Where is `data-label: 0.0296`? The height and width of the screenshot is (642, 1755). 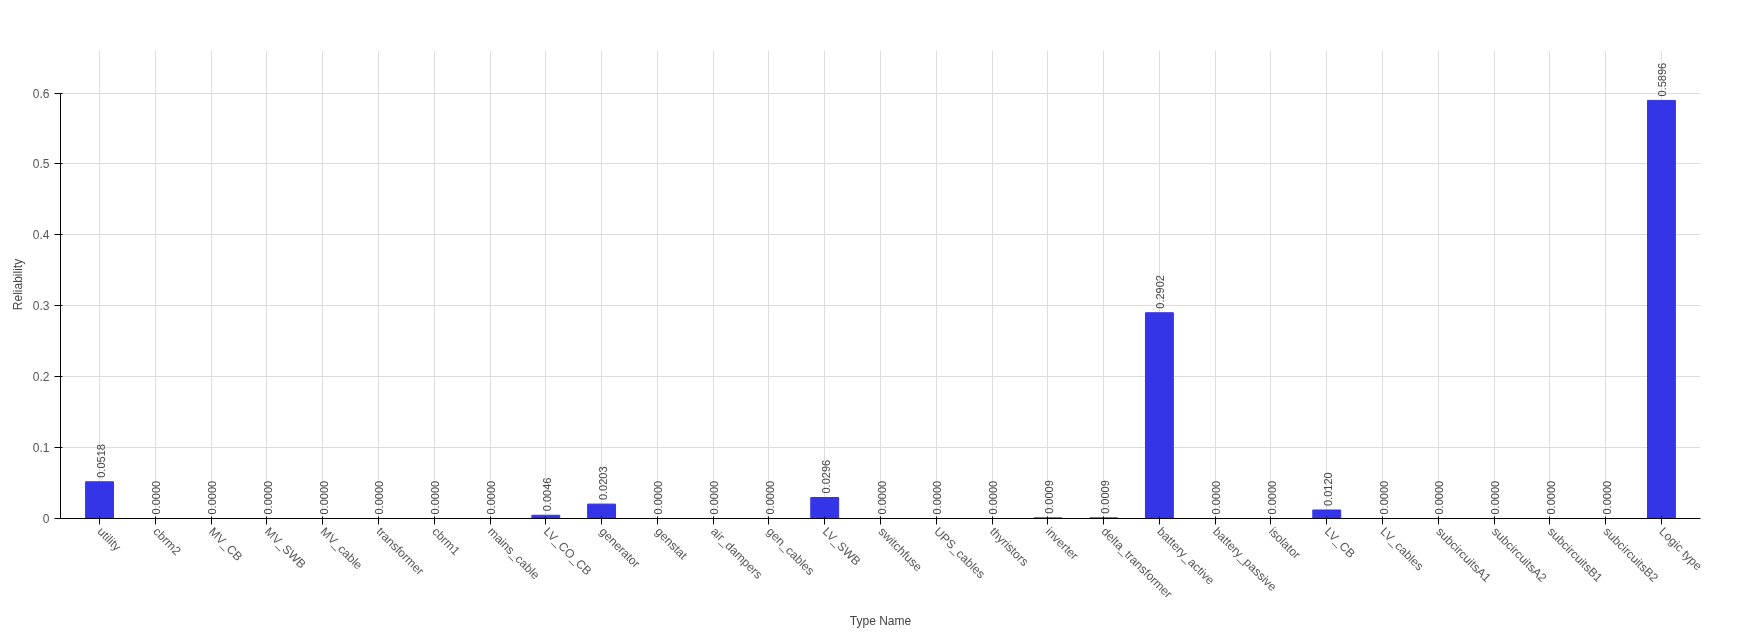 data-label: 0.0296 is located at coordinates (825, 476).